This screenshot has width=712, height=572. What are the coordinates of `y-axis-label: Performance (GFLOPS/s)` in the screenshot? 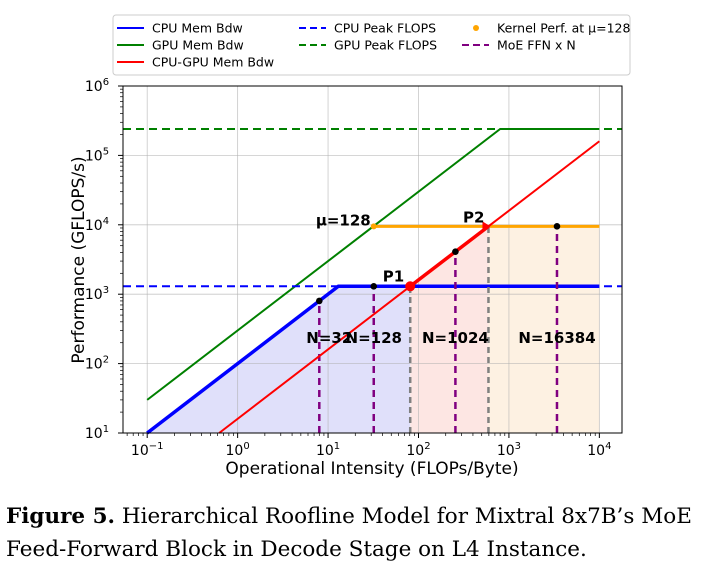 It's located at (79, 259).